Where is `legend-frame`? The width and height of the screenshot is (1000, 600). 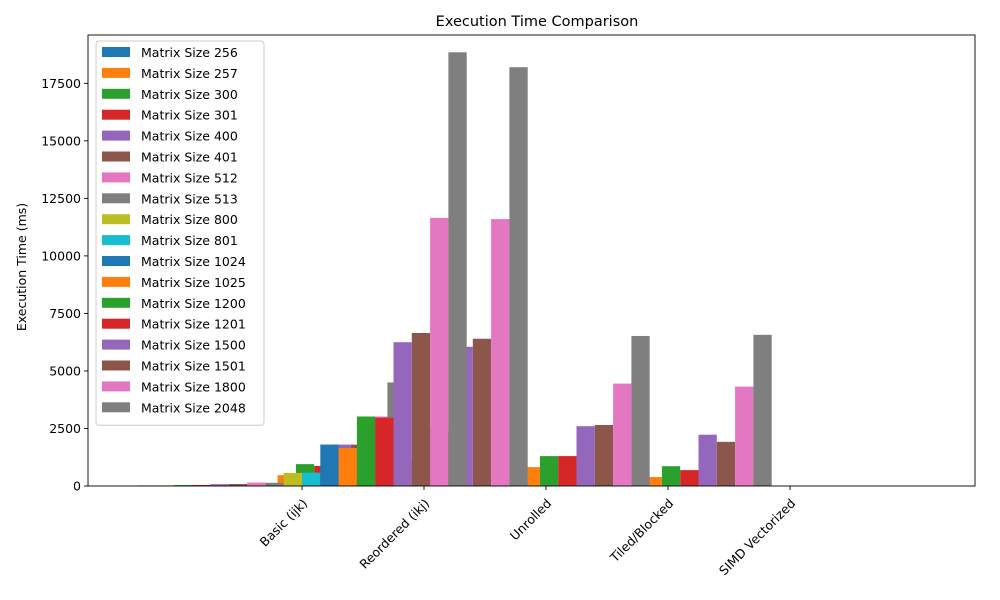 legend-frame is located at coordinates (180, 233).